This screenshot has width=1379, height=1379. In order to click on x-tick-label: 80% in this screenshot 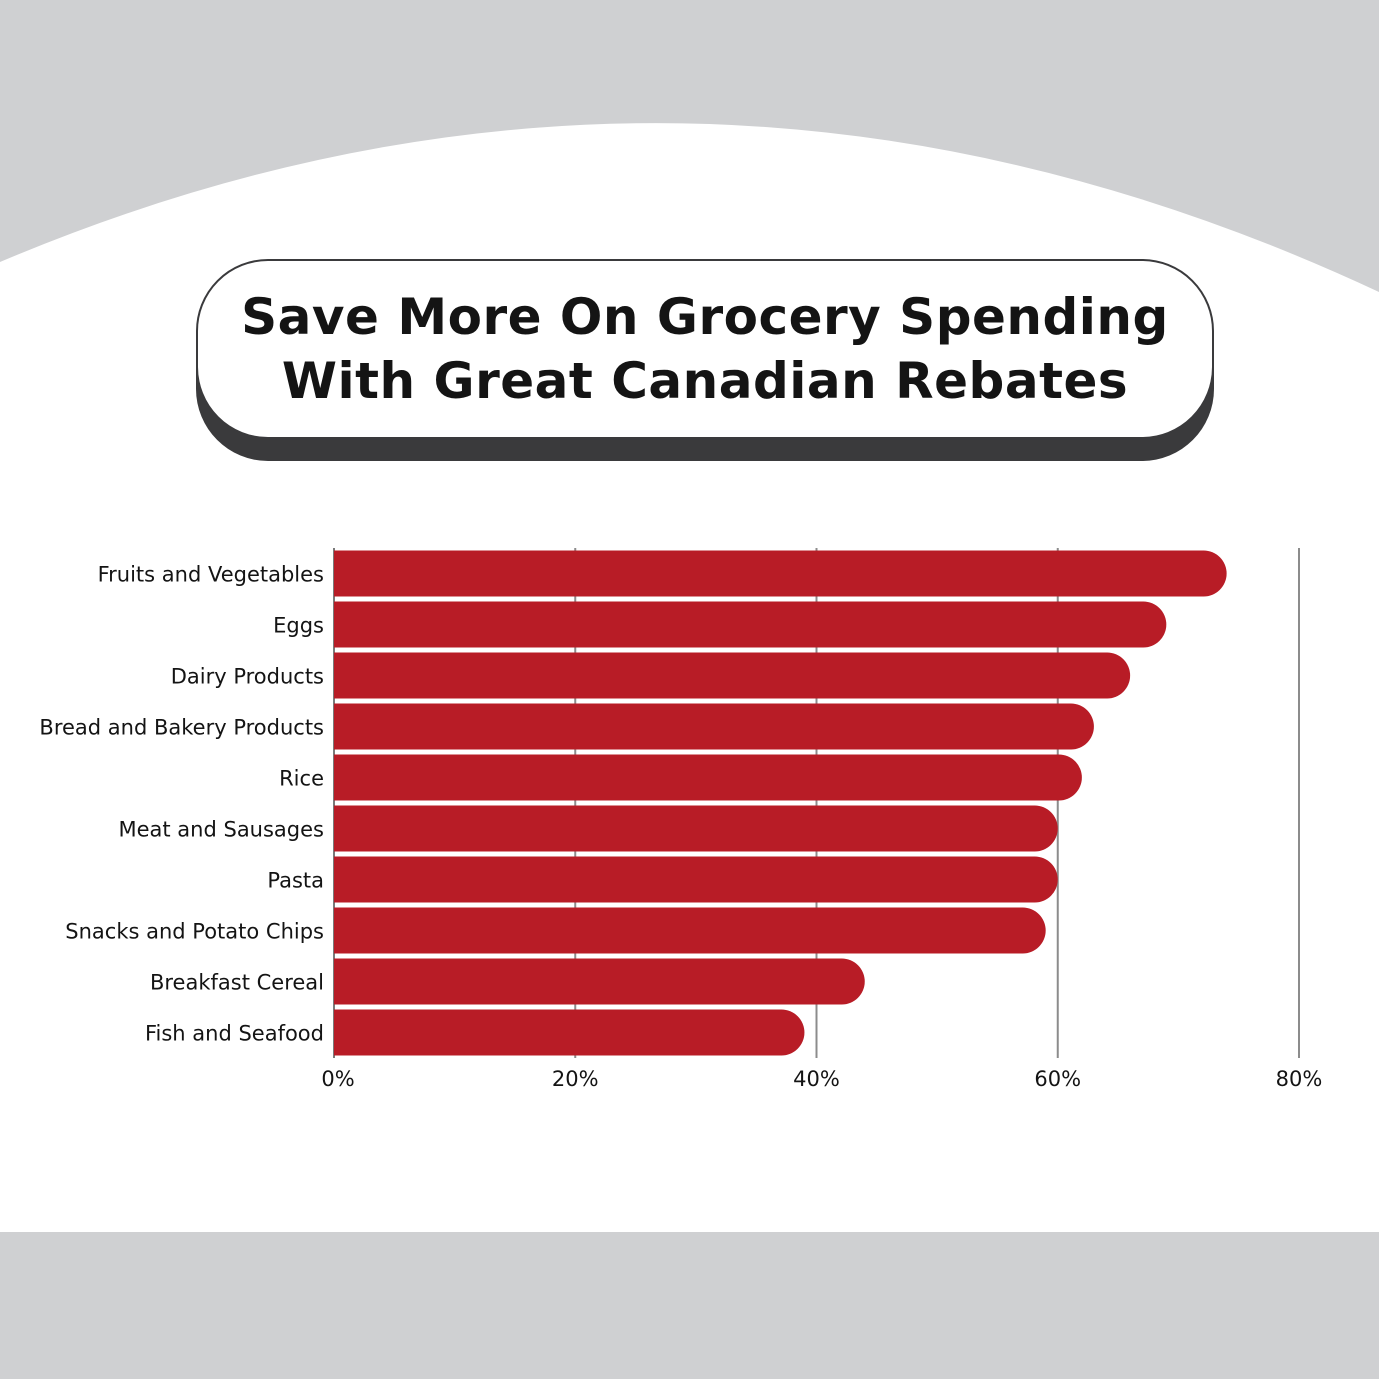, I will do `click(1299, 1079)`.